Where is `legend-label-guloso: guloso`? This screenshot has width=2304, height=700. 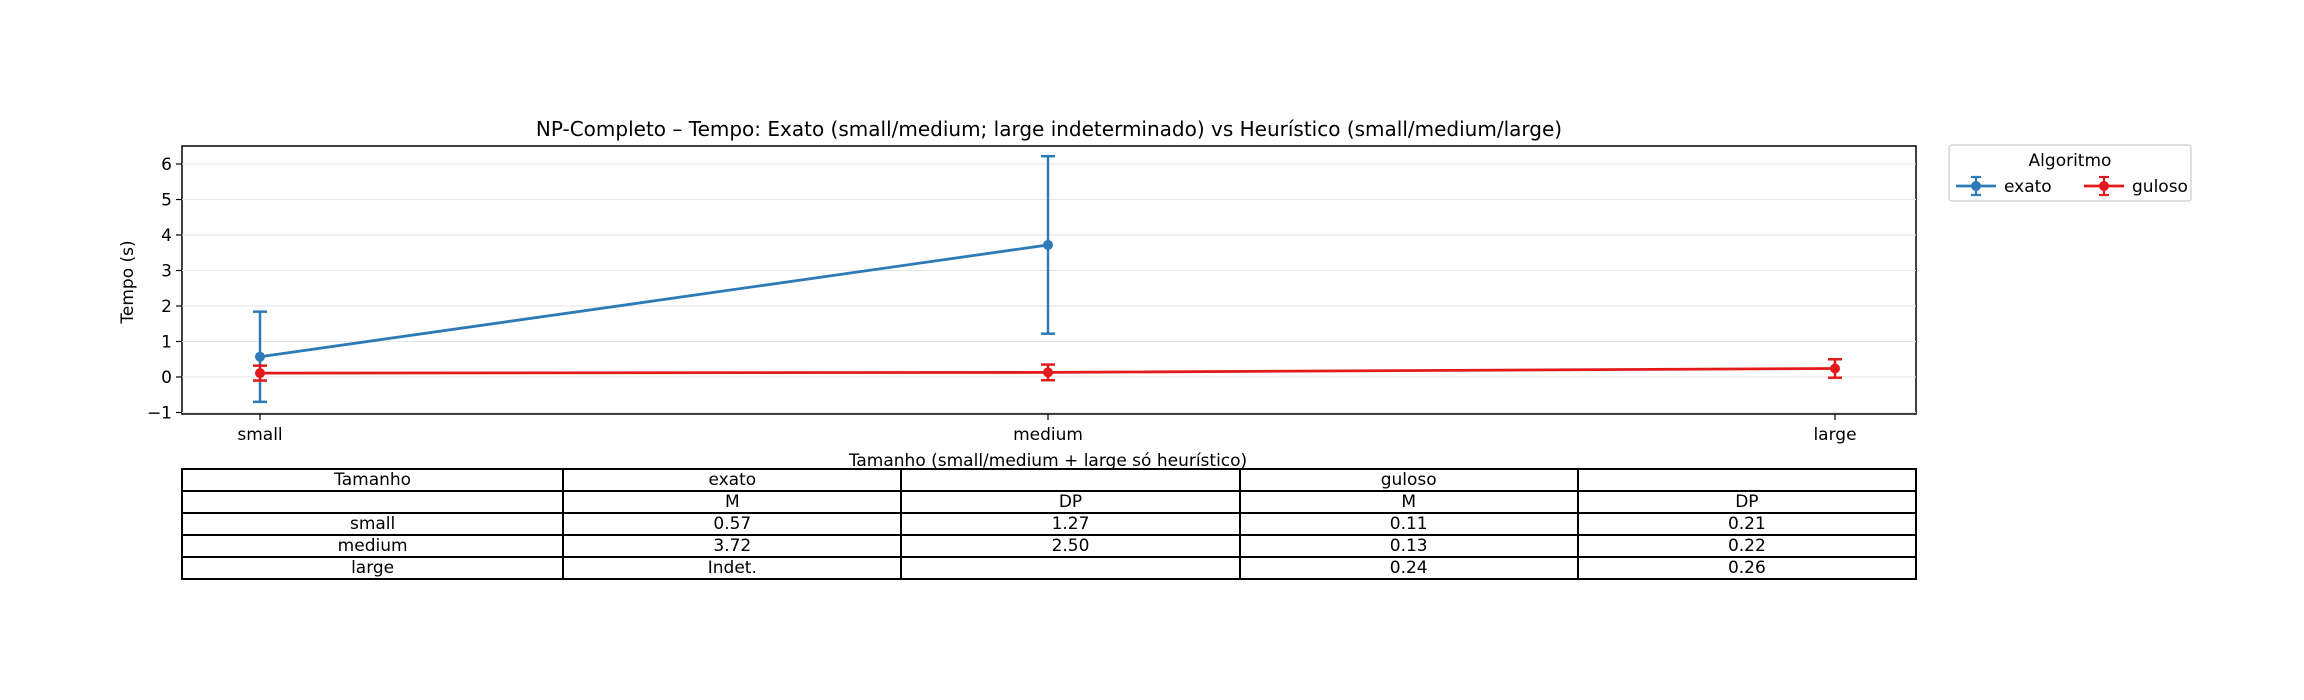
legend-label-guloso: guloso is located at coordinates (2160, 187).